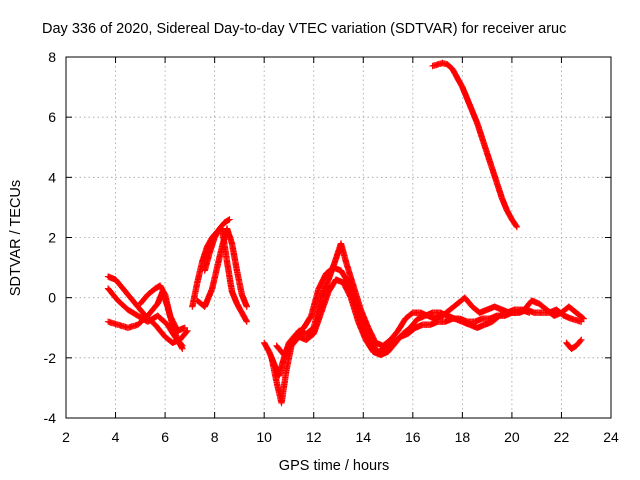  I want to click on x-tick-label: 2, so click(66, 437).